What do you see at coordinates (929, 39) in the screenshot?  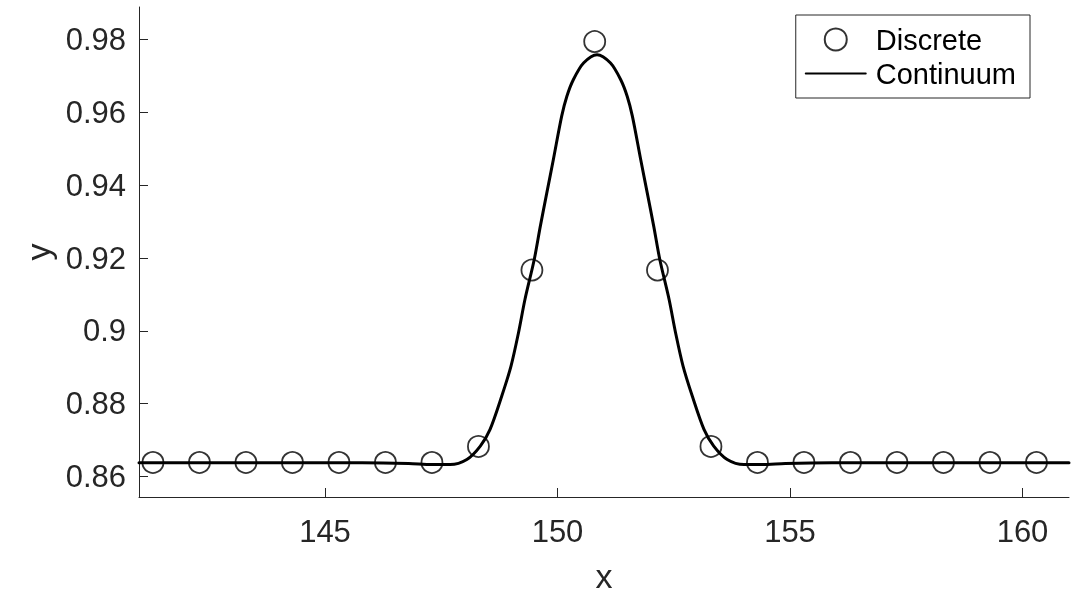 I see `legend-label: Discrete` at bounding box center [929, 39].